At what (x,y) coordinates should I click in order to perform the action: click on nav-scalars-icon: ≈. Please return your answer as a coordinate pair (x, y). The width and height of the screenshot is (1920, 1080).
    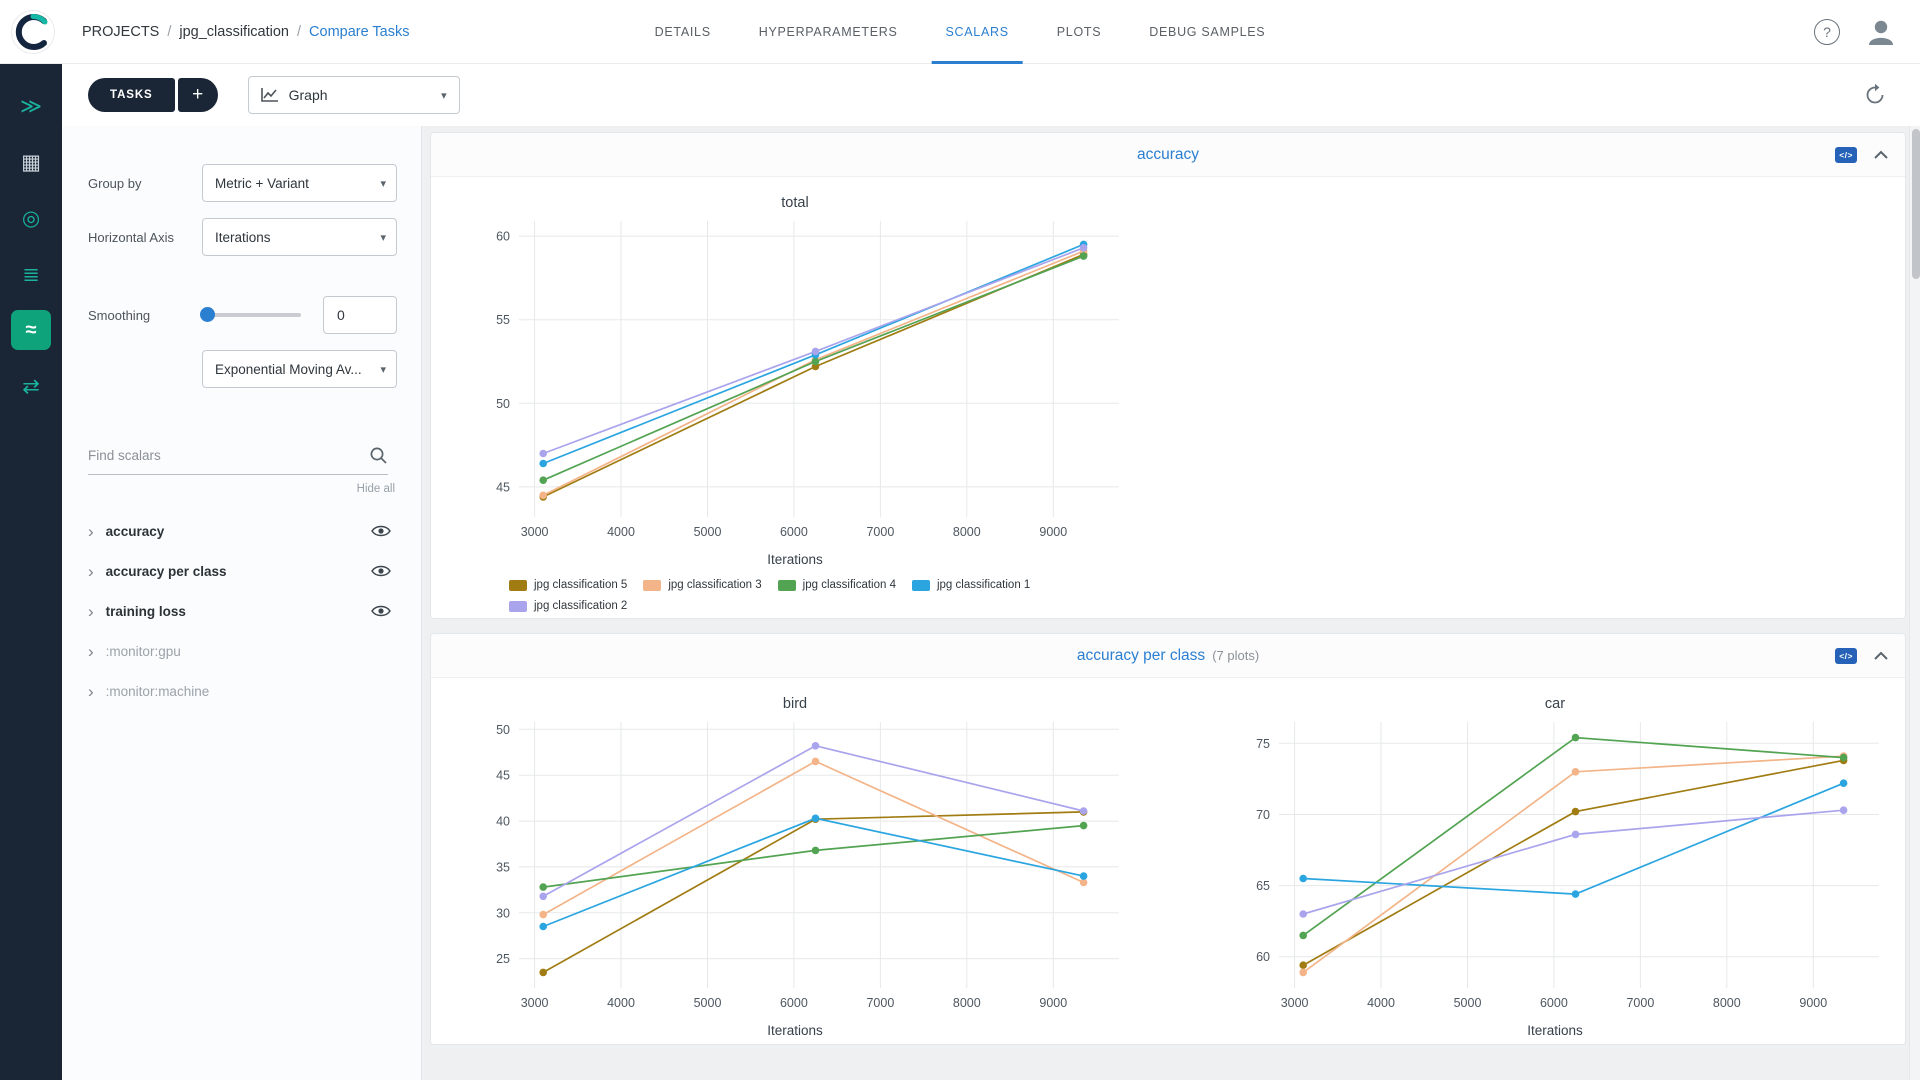
    Looking at the image, I should click on (31, 330).